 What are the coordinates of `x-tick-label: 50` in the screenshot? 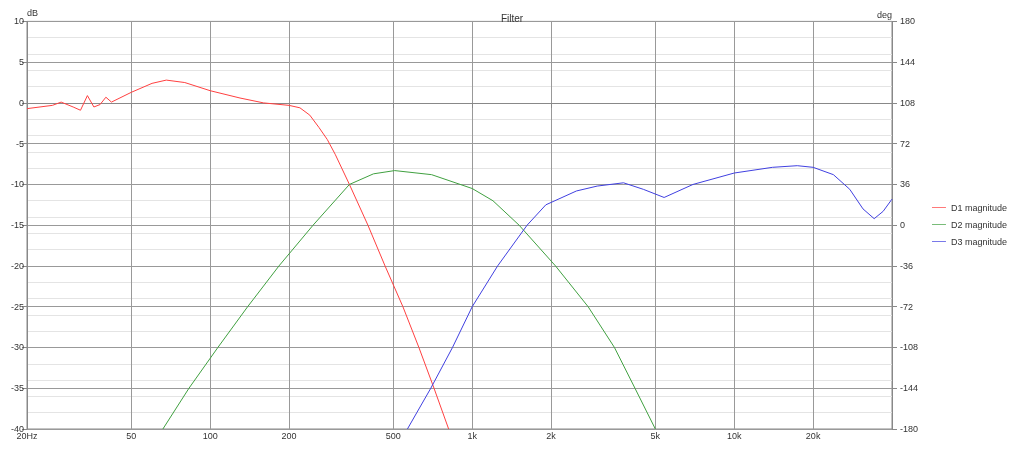 It's located at (131, 435).